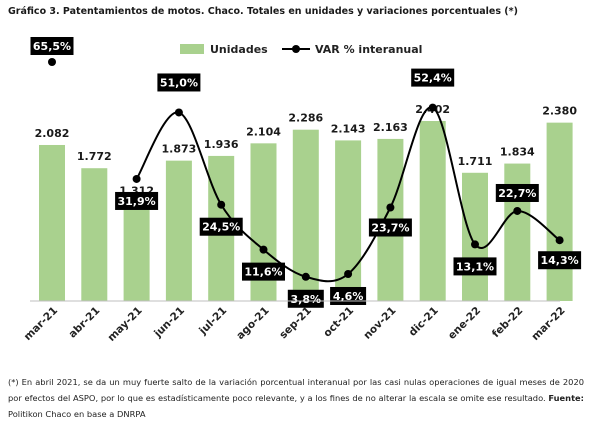  I want to click on bar-label-jun-21: 1.873, so click(179, 149).